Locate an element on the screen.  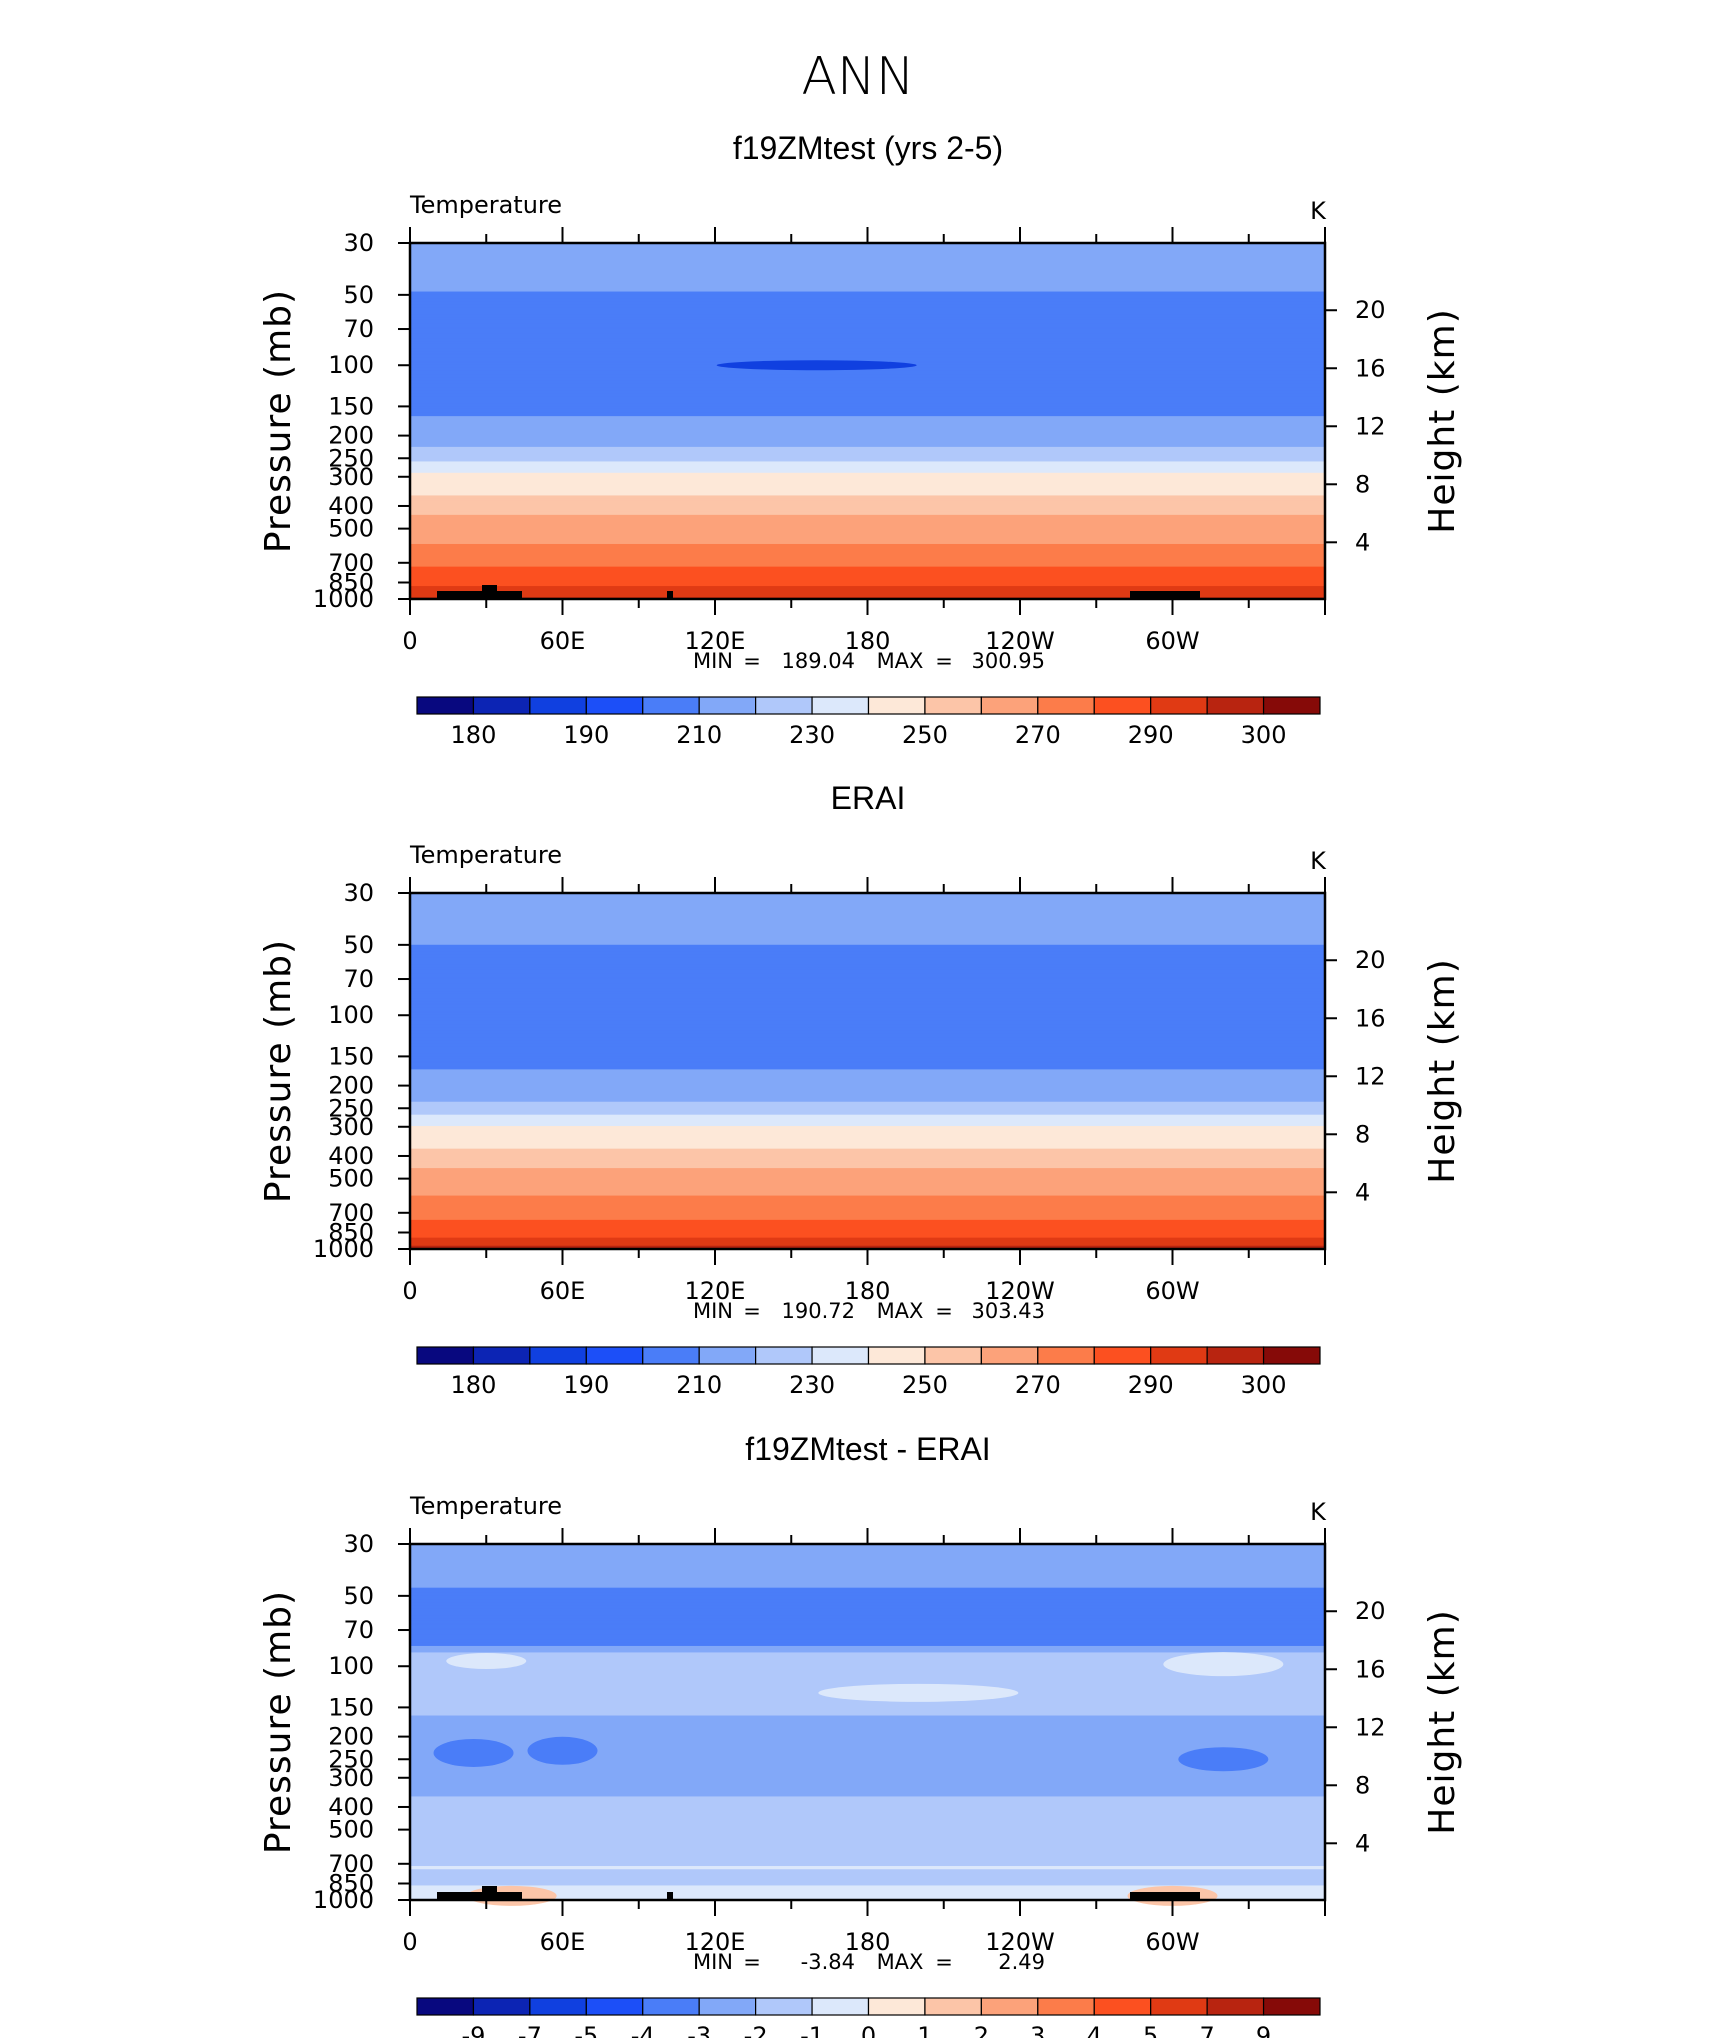
longitude-axis: 0 60E 120E 180 120W 60W is located at coordinates (864, 1091).